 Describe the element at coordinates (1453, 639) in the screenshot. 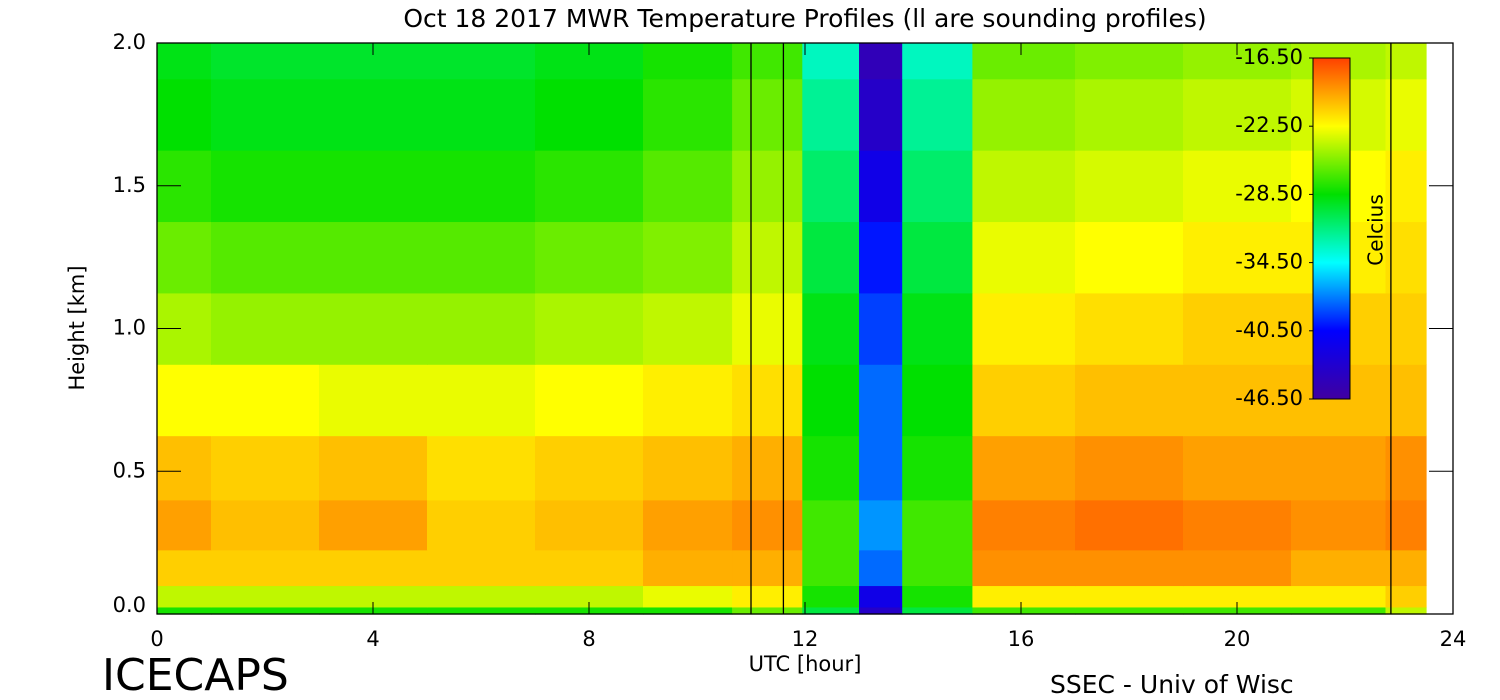

I see `x-tick-label: 24` at that location.